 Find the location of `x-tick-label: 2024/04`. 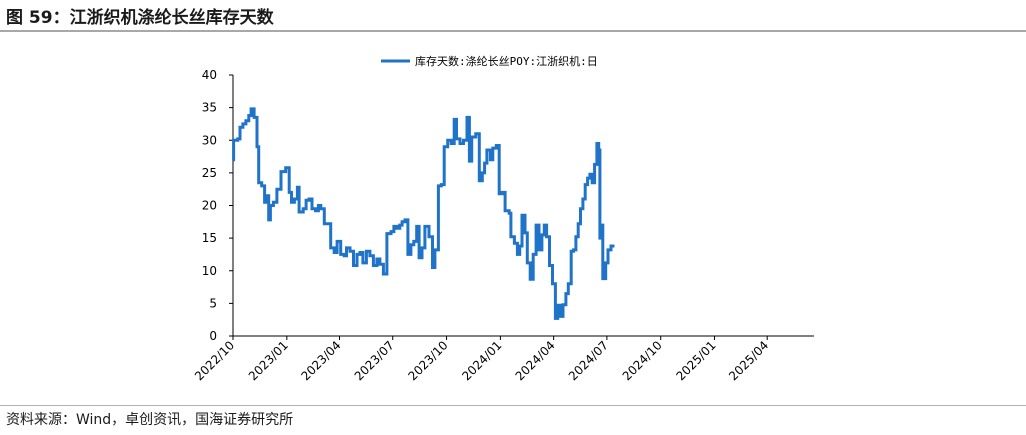

x-tick-label: 2024/04 is located at coordinates (535, 360).